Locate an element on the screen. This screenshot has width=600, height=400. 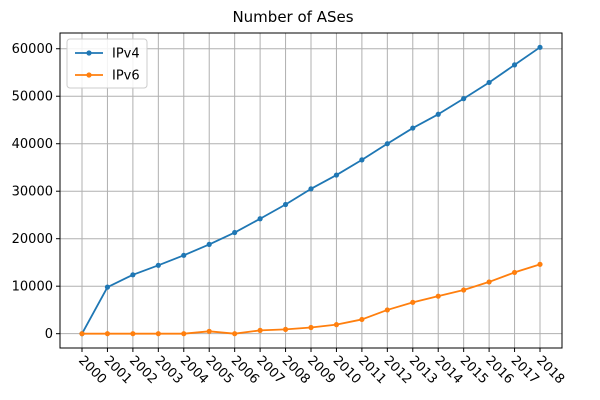
series-ipv6 is located at coordinates (311, 299).